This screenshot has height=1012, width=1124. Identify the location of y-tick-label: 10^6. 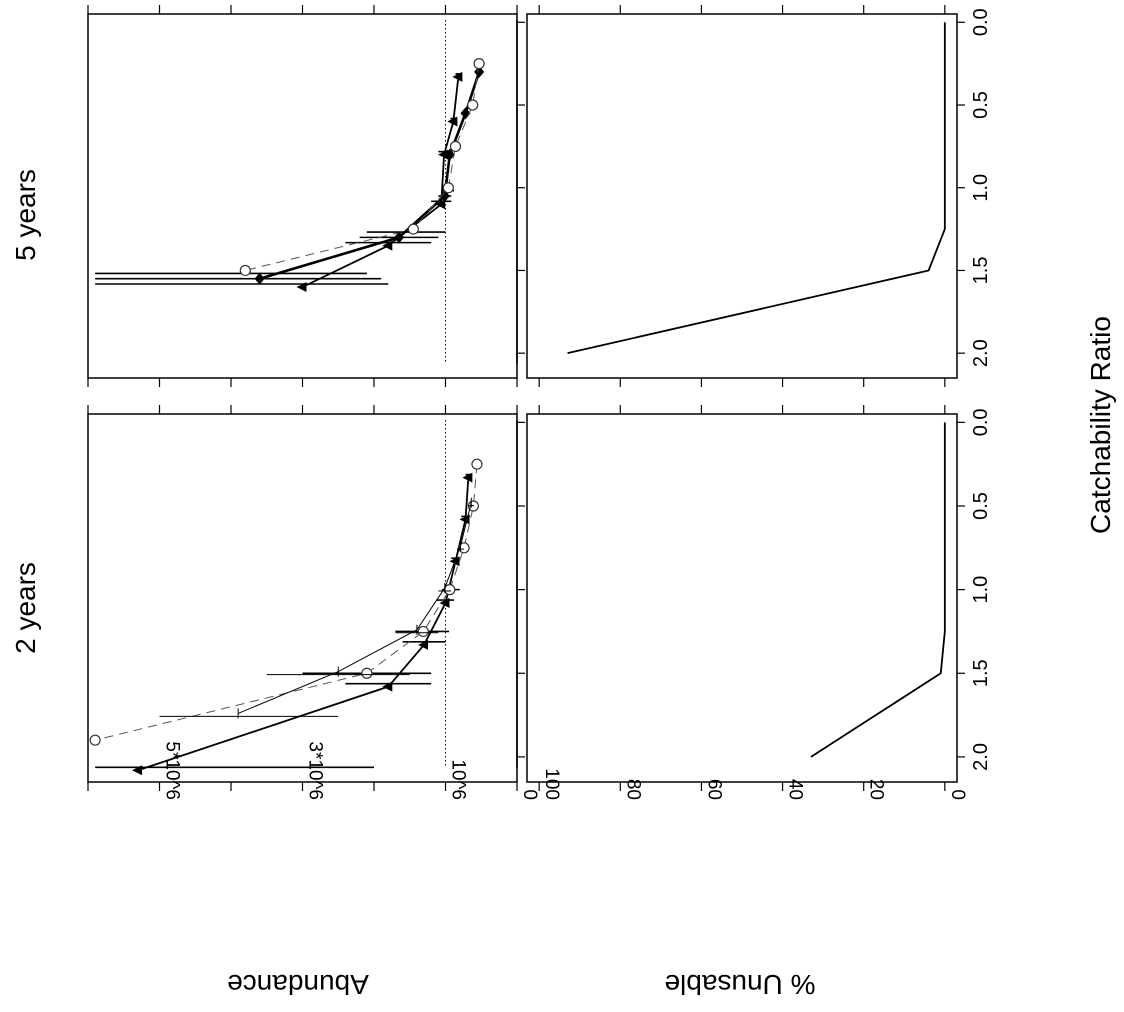
(458, 779).